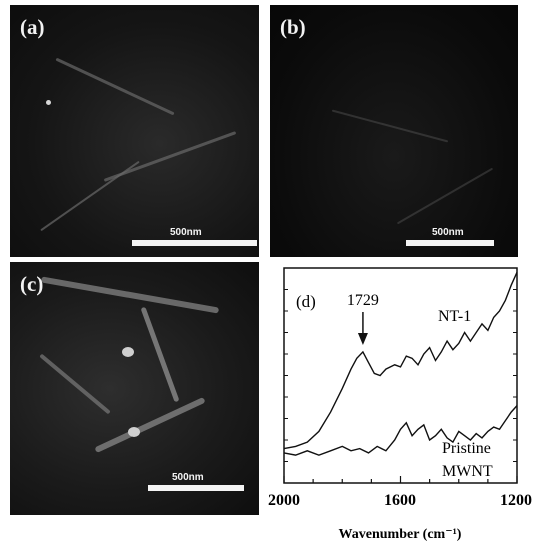 The image size is (548, 549). I want to click on scale-bar-label-a: 500nm, so click(186, 232).